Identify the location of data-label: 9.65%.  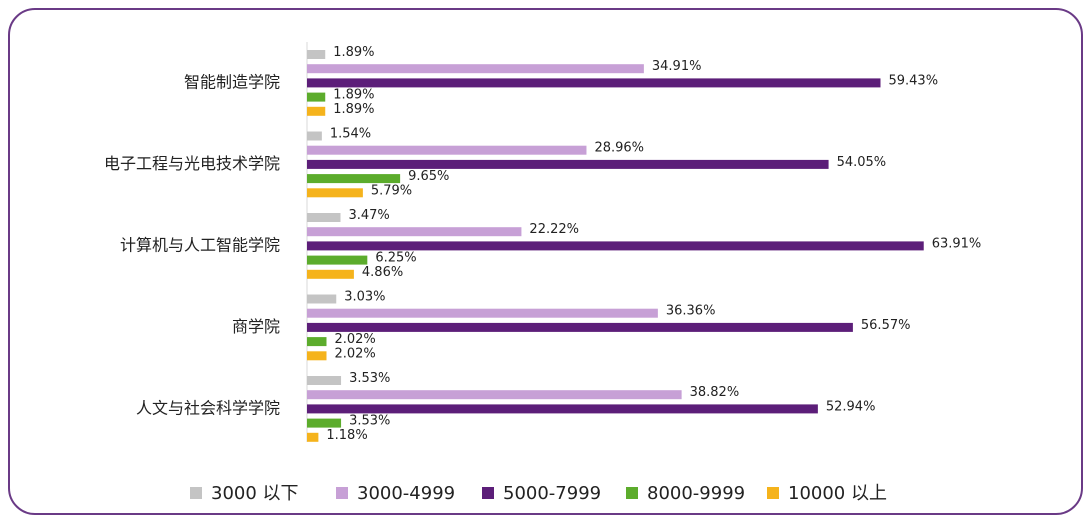
(428, 176).